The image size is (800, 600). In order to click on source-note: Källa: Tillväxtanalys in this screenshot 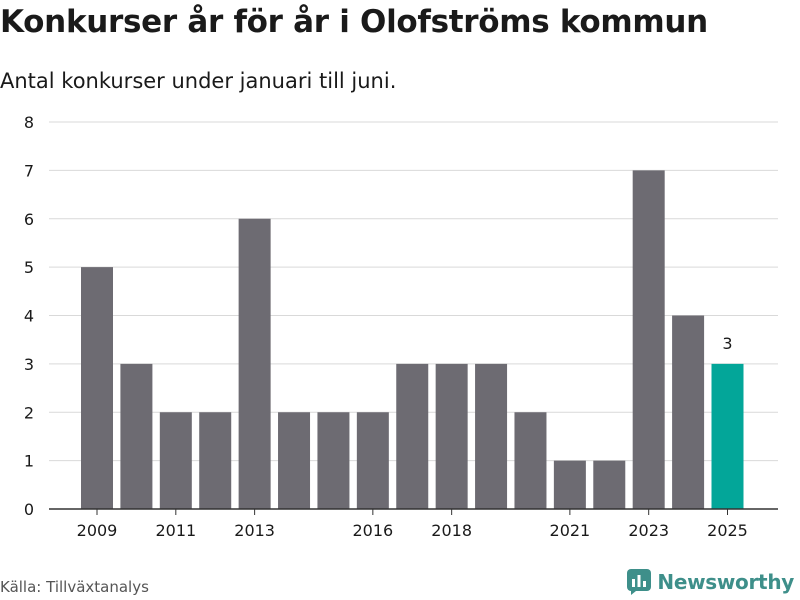, I will do `click(74, 587)`.